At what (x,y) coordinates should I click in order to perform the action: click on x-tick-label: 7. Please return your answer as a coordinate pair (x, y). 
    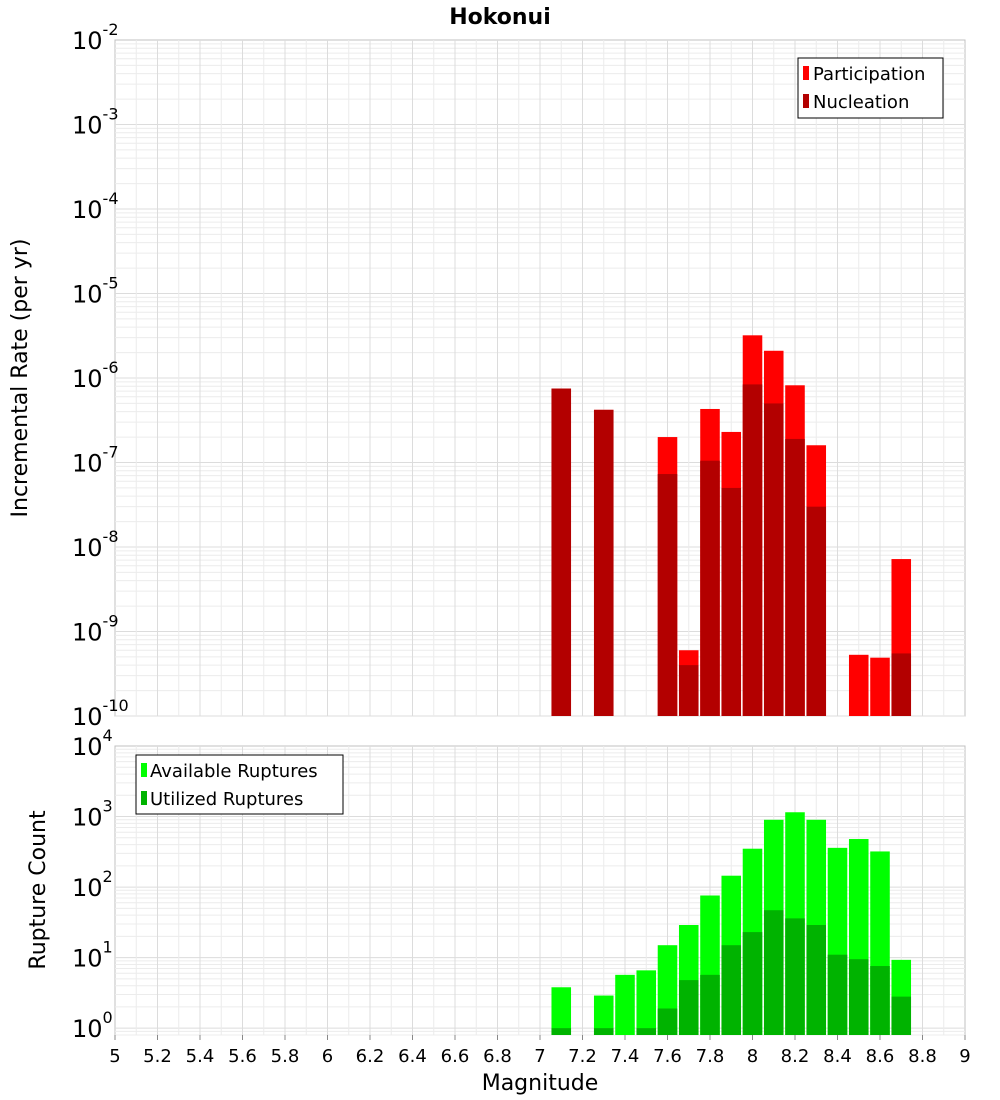
    Looking at the image, I should click on (539, 1056).